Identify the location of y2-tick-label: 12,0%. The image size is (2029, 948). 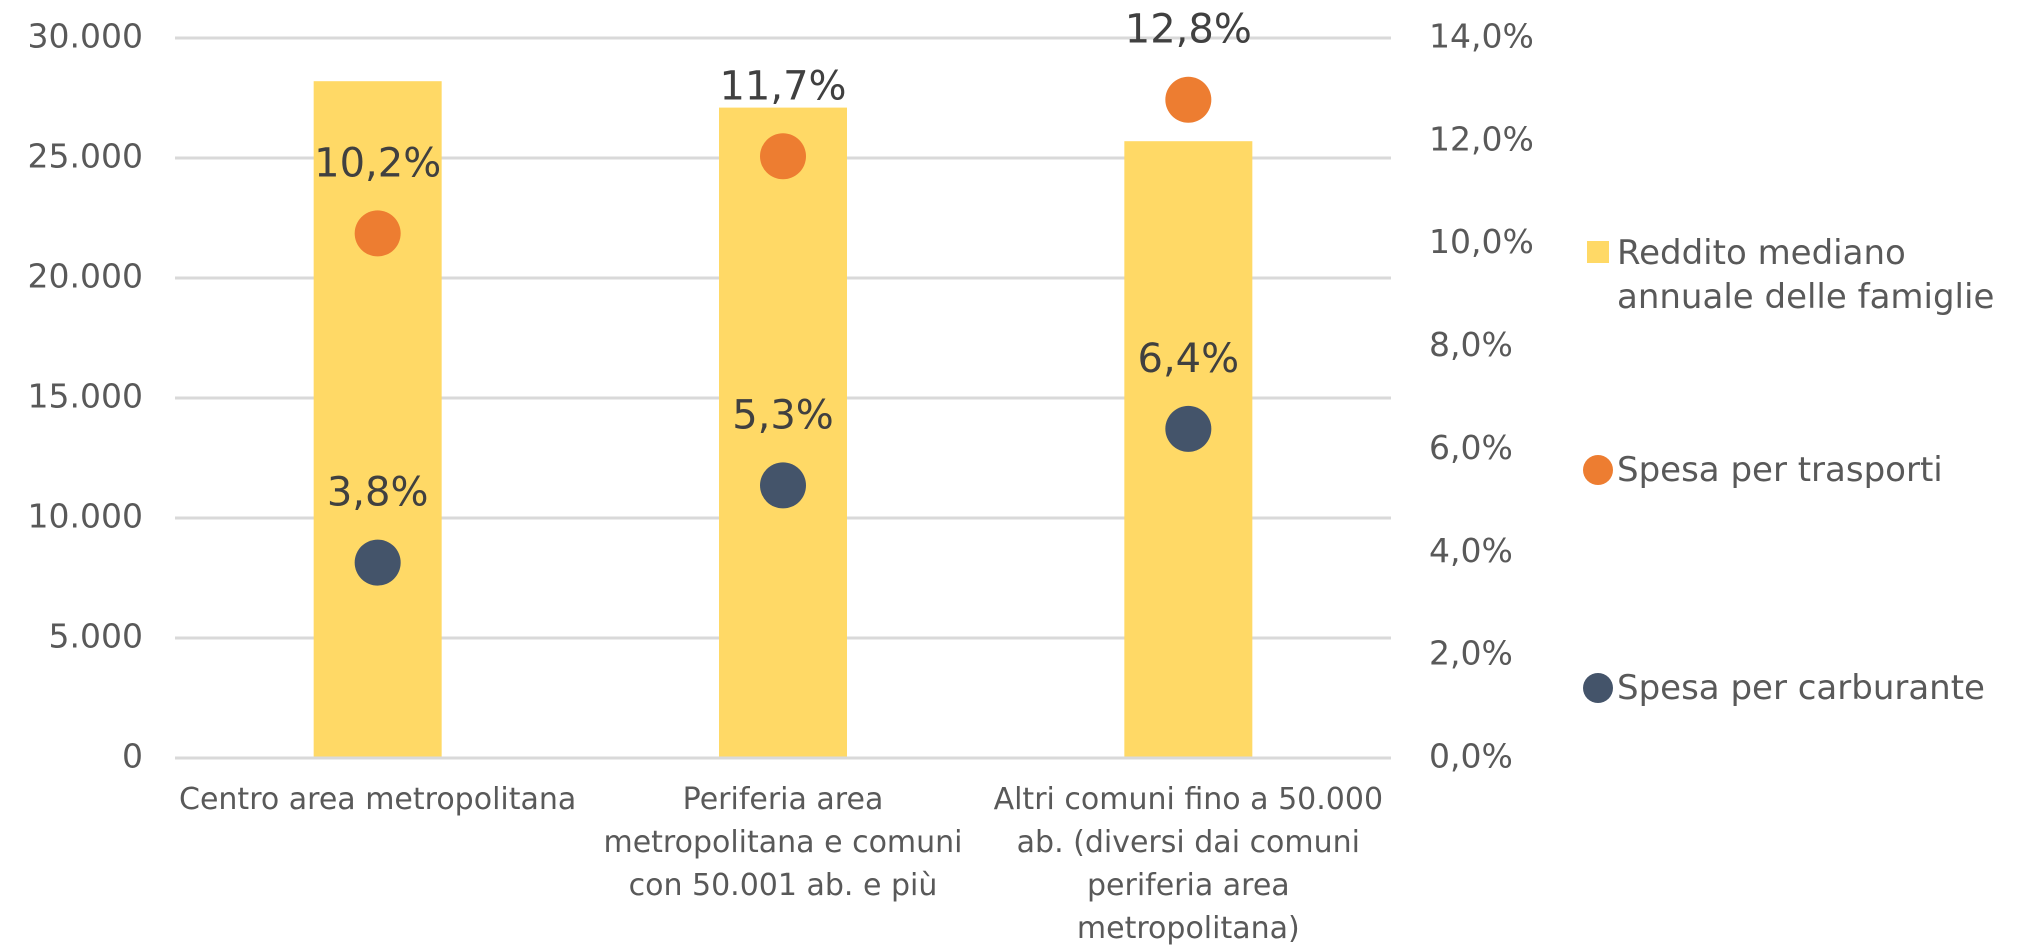
(1481, 138).